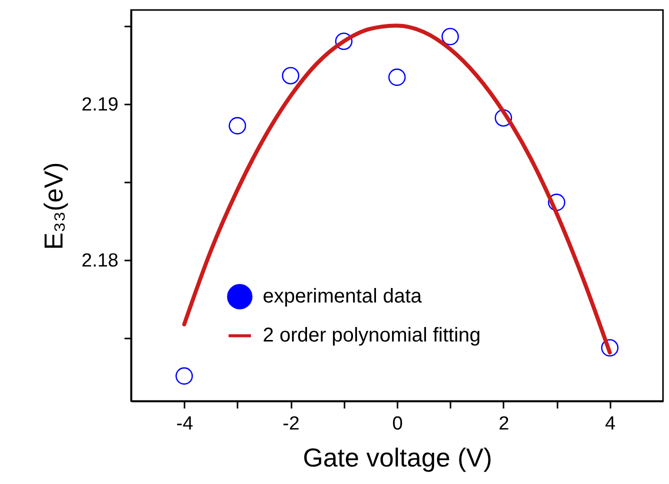  Describe the element at coordinates (185, 424) in the screenshot. I see `x-tick-label: -4` at that location.